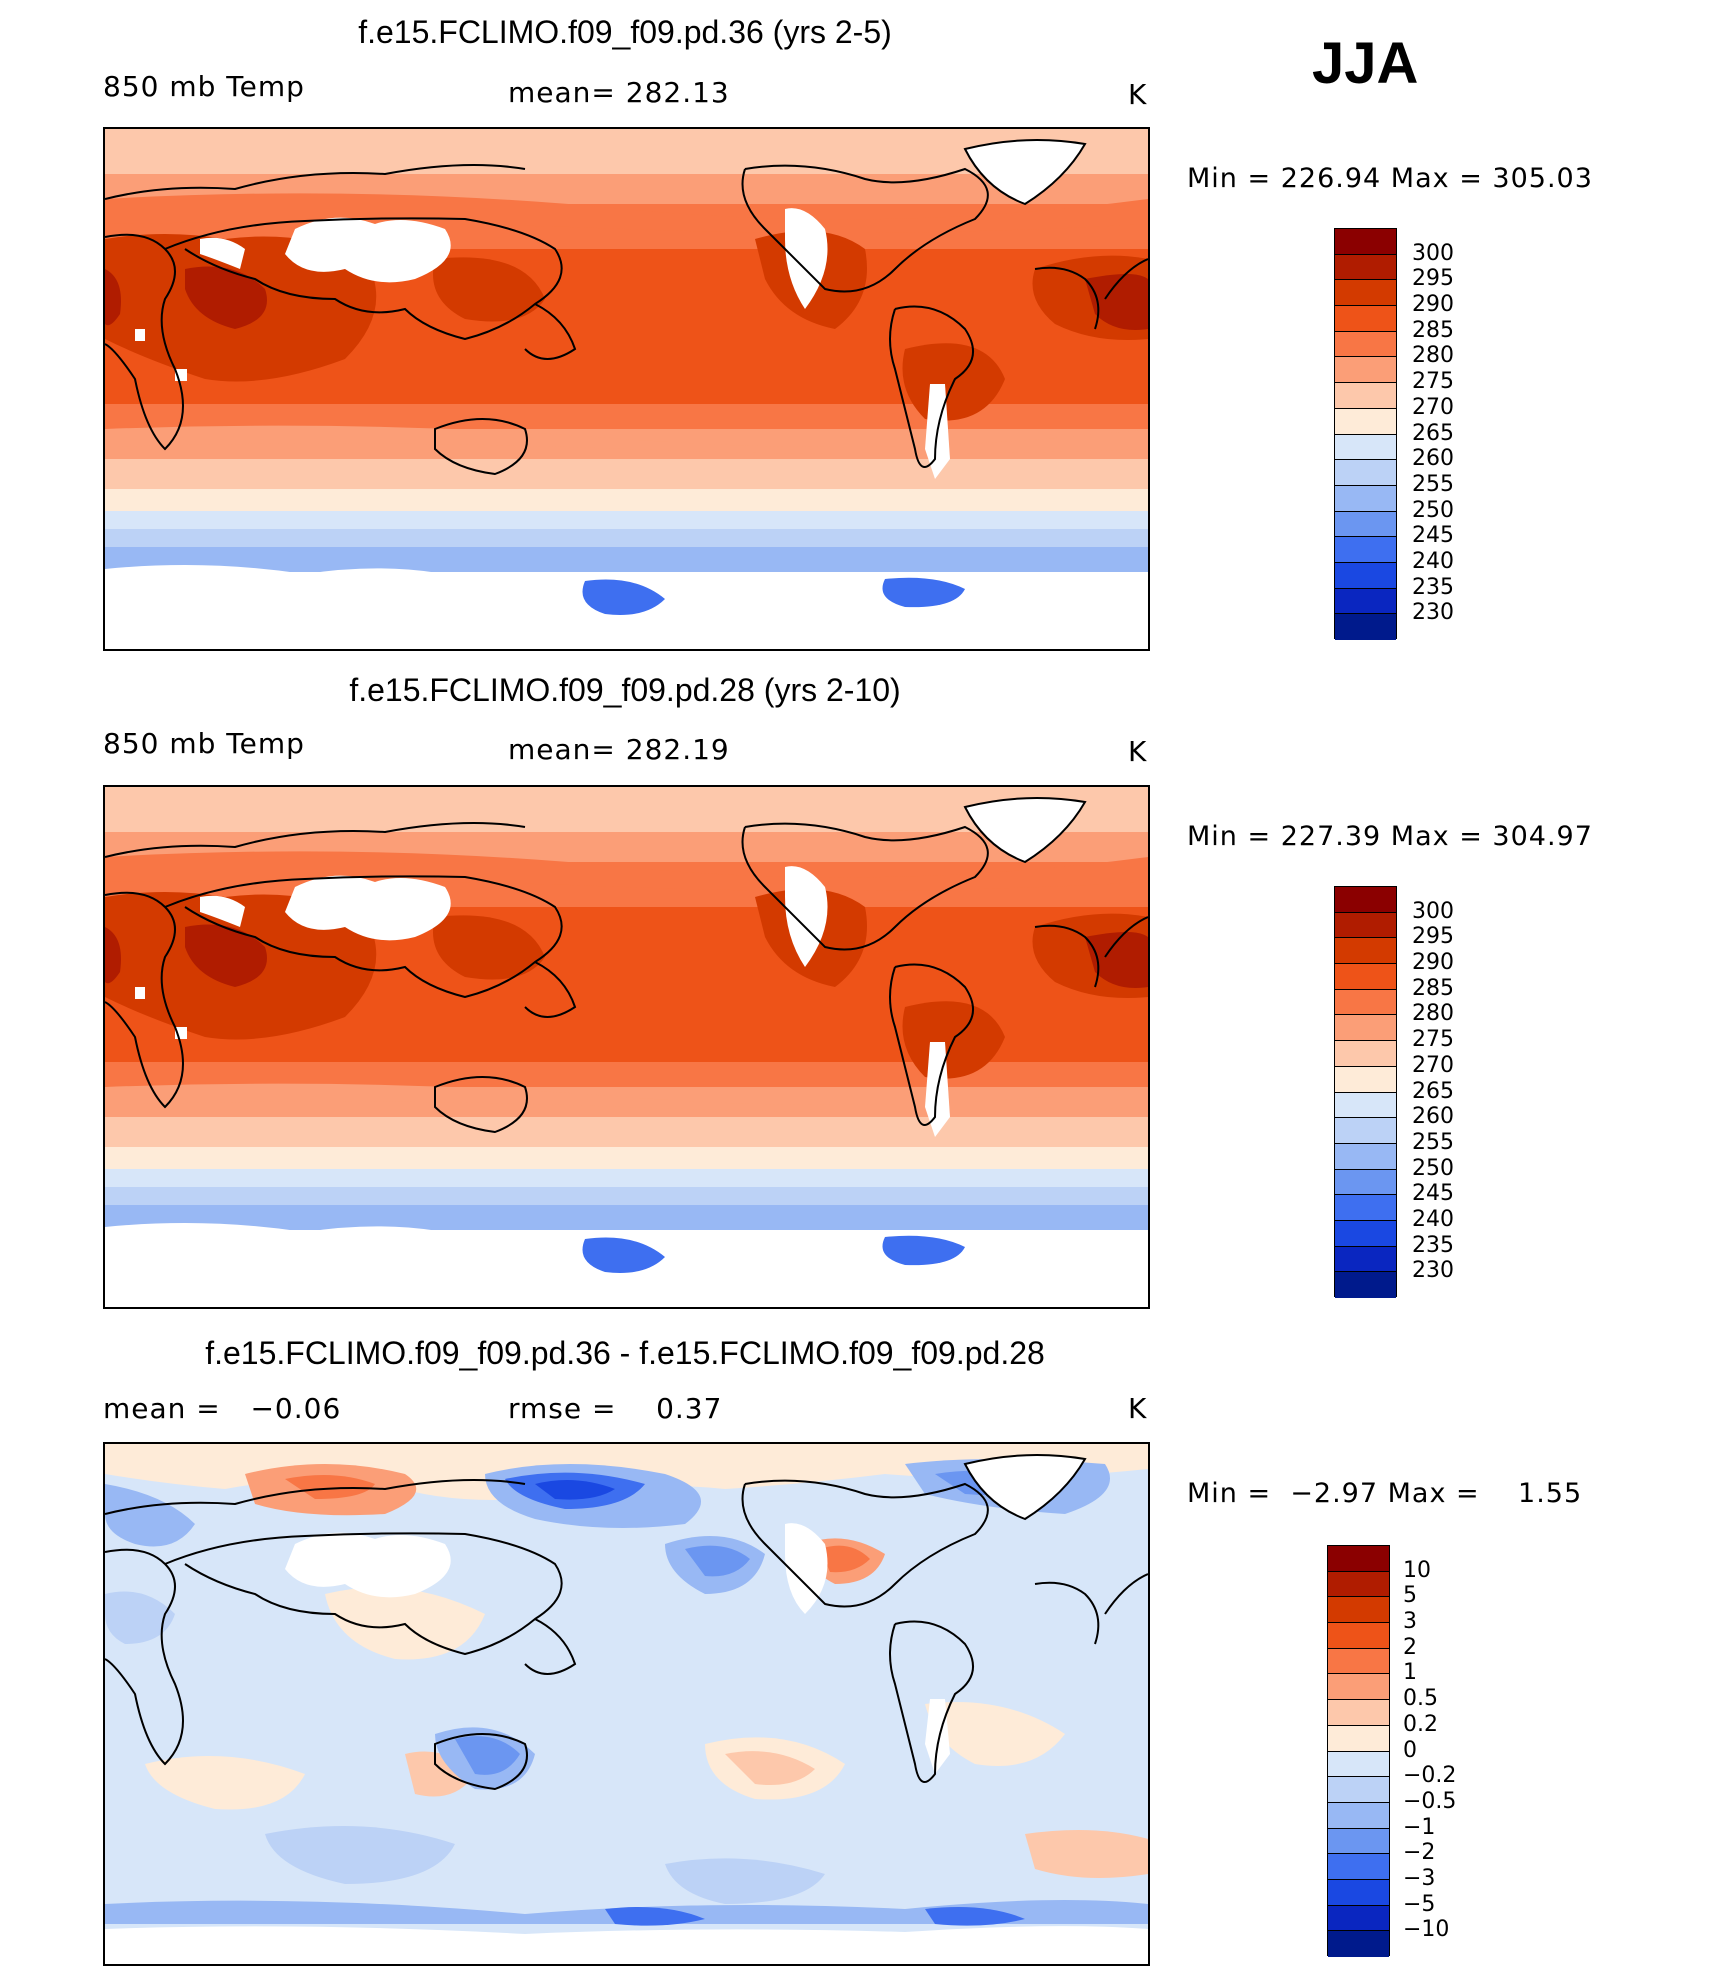 The image size is (1710, 1969). I want to click on colorbar-tick-label: −0.5, so click(1430, 1801).